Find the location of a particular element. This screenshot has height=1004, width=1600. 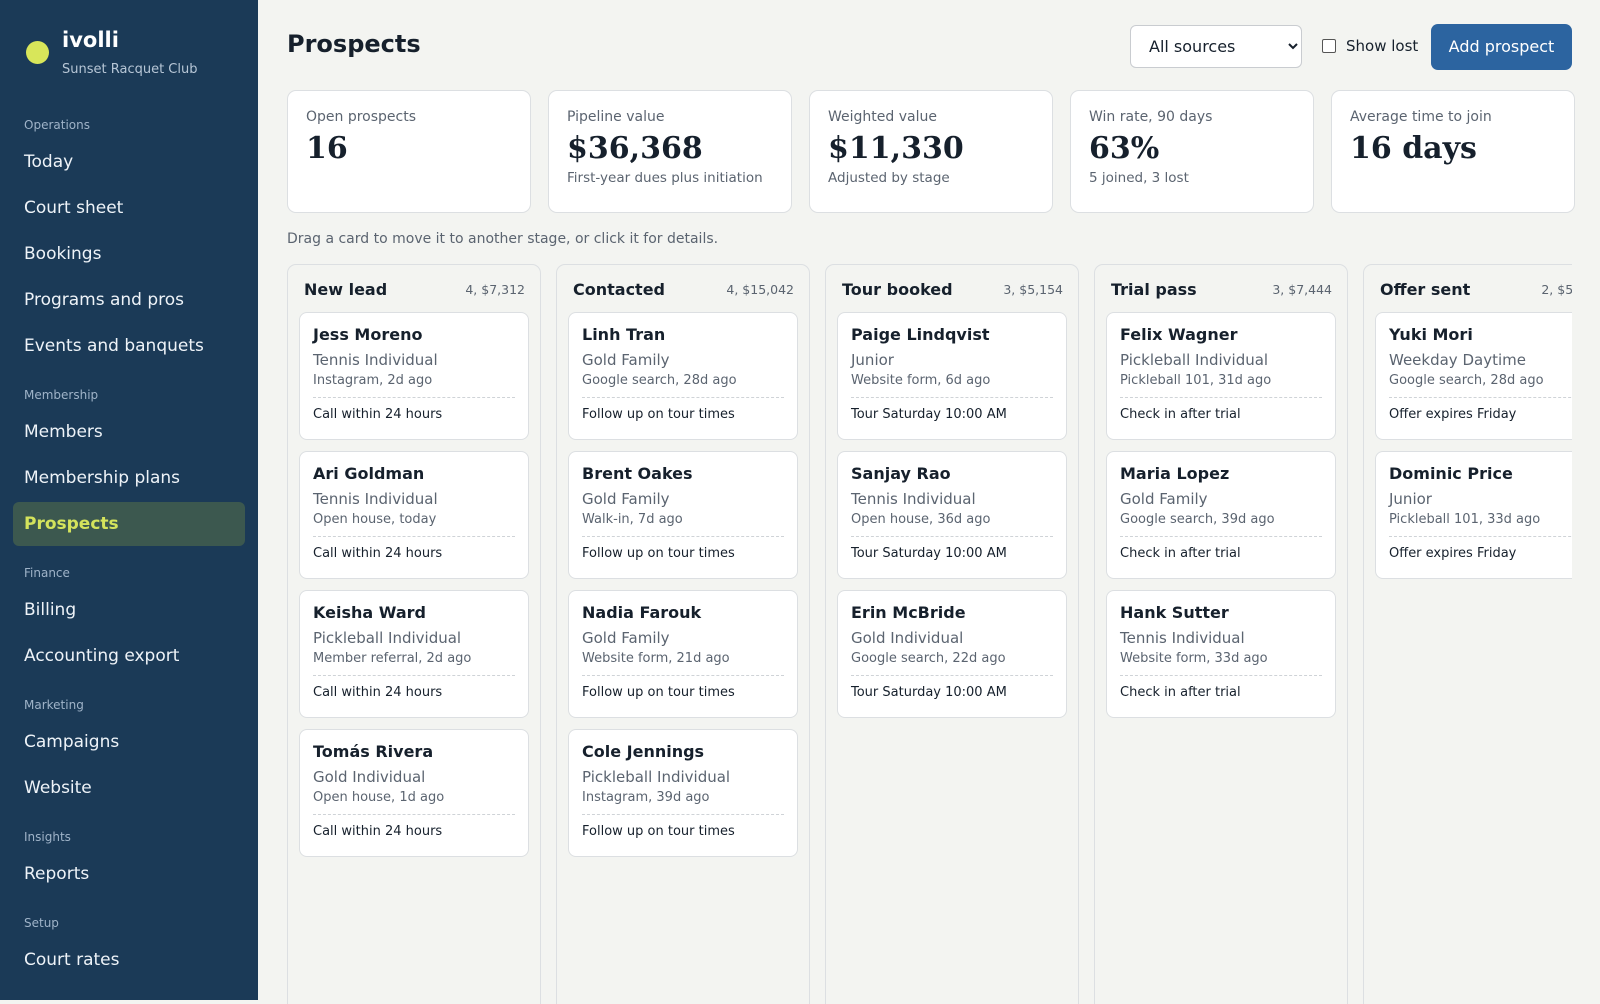

prospect-source: Open house, 36d ago is located at coordinates (952, 523).